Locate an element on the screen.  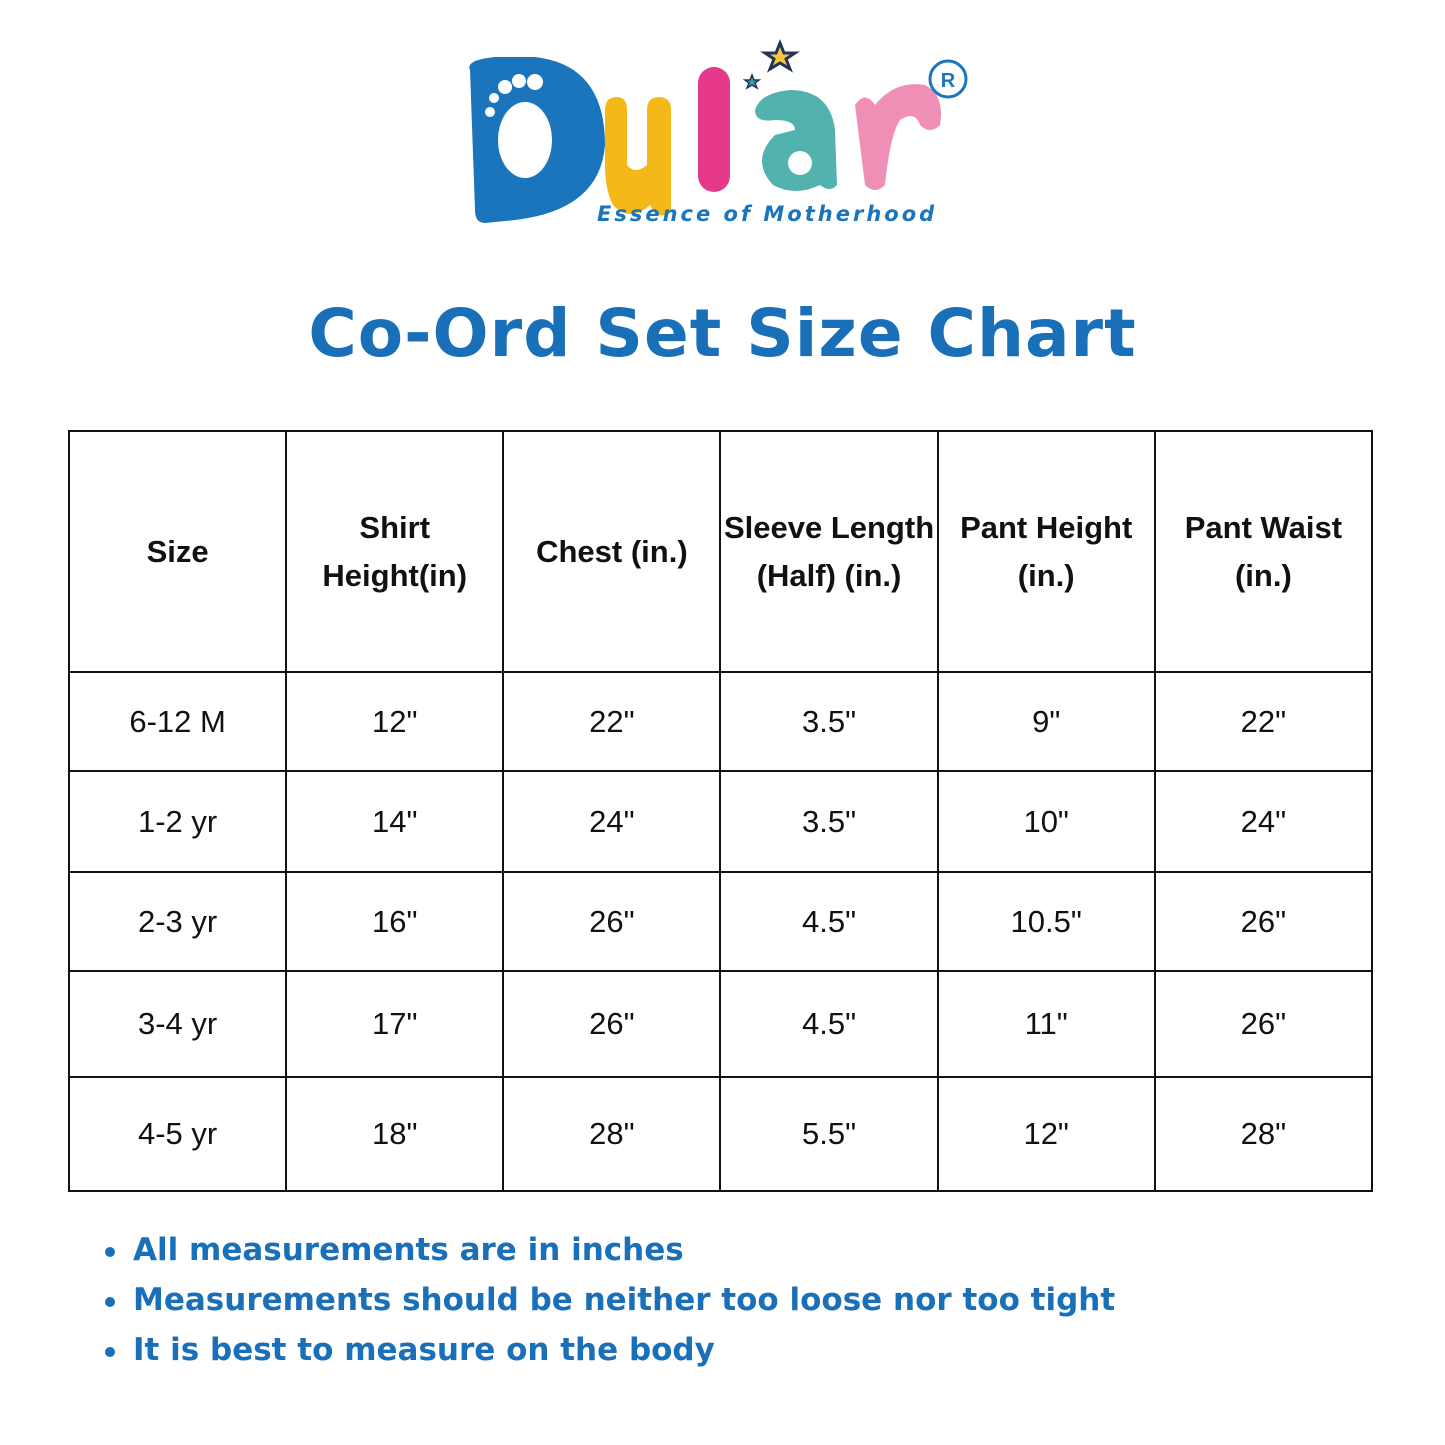
cell: 6-12 M is located at coordinates (177, 721).